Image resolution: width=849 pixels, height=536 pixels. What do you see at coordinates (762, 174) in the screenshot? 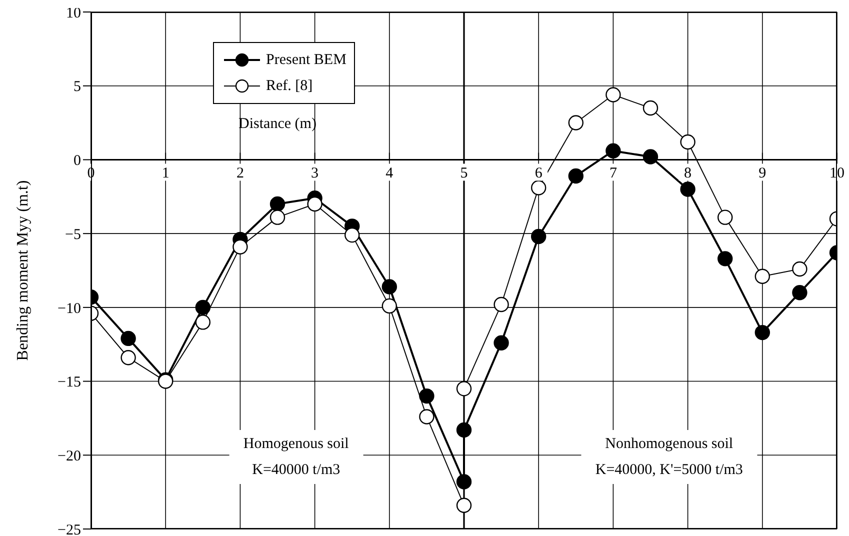
I see `x-tick-label: 9` at bounding box center [762, 174].